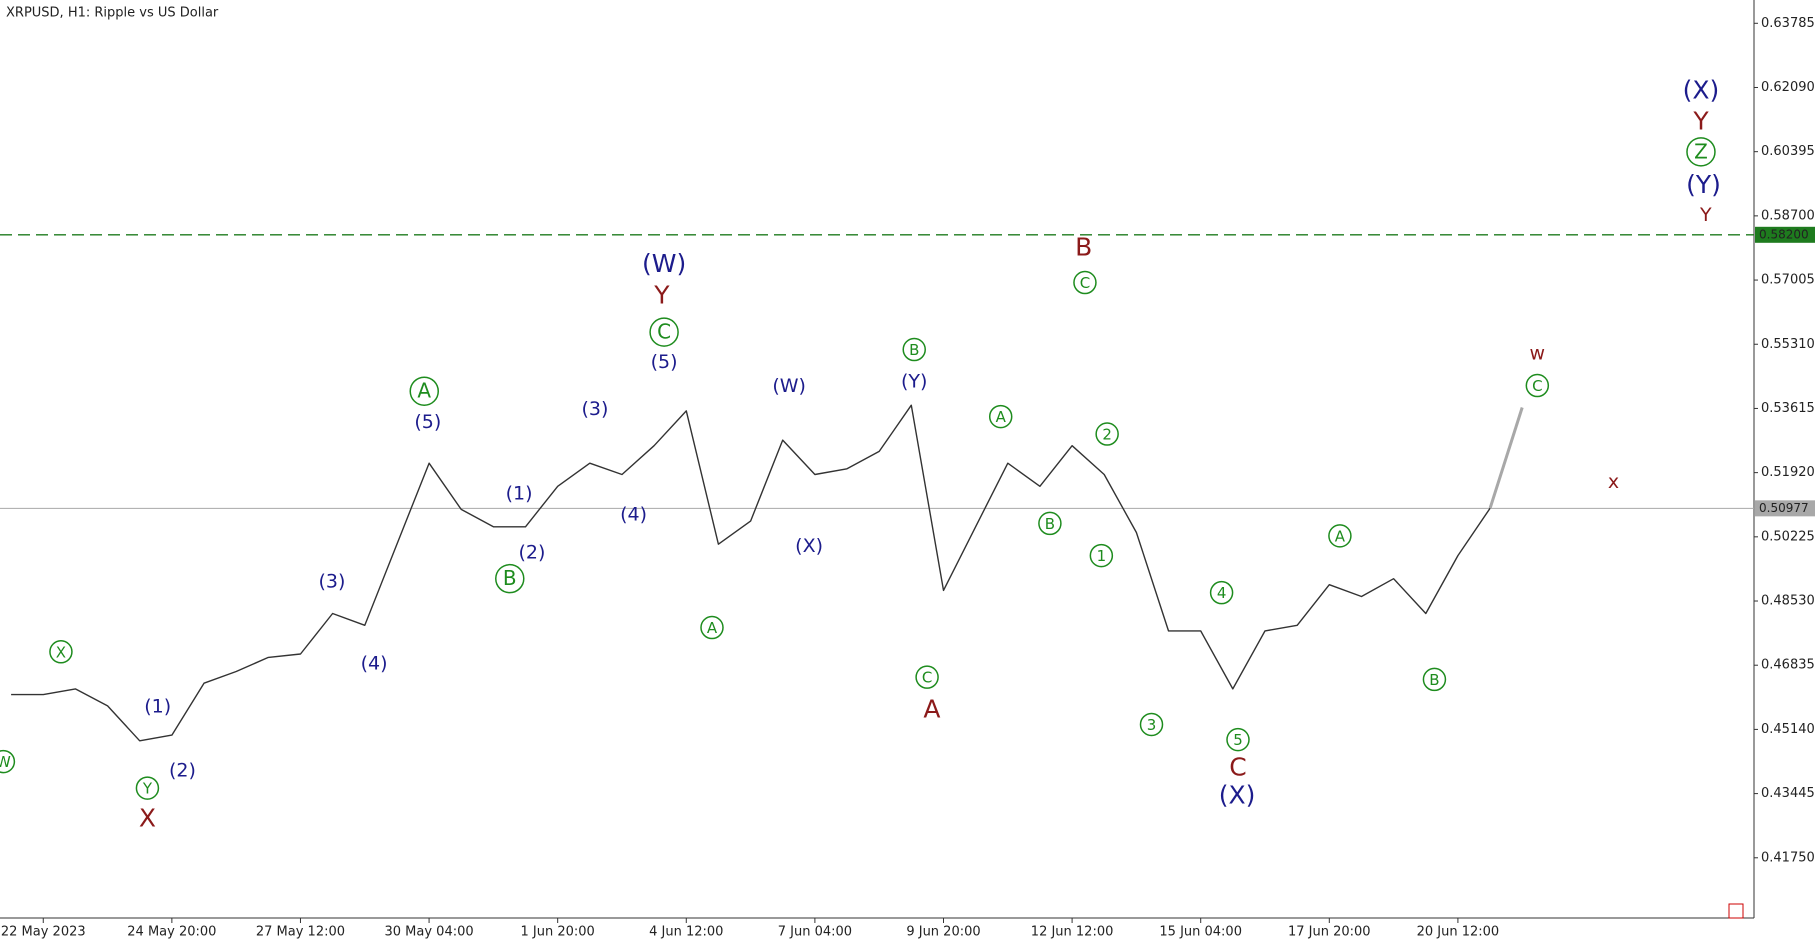 This screenshot has width=1818, height=948. I want to click on wave-label: 2, so click(1107, 435).